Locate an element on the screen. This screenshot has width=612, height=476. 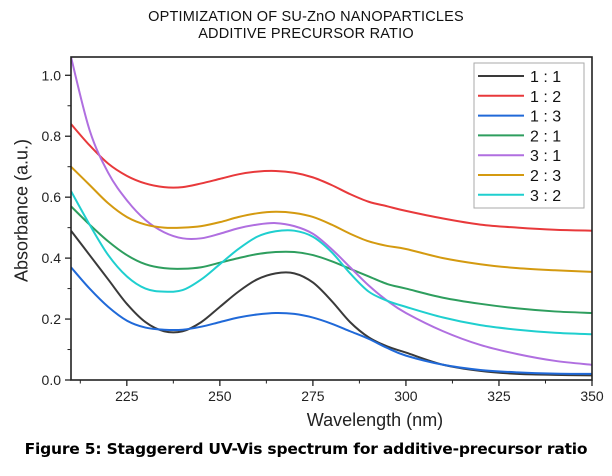
x-tick-label: 325 is located at coordinates (499, 396).